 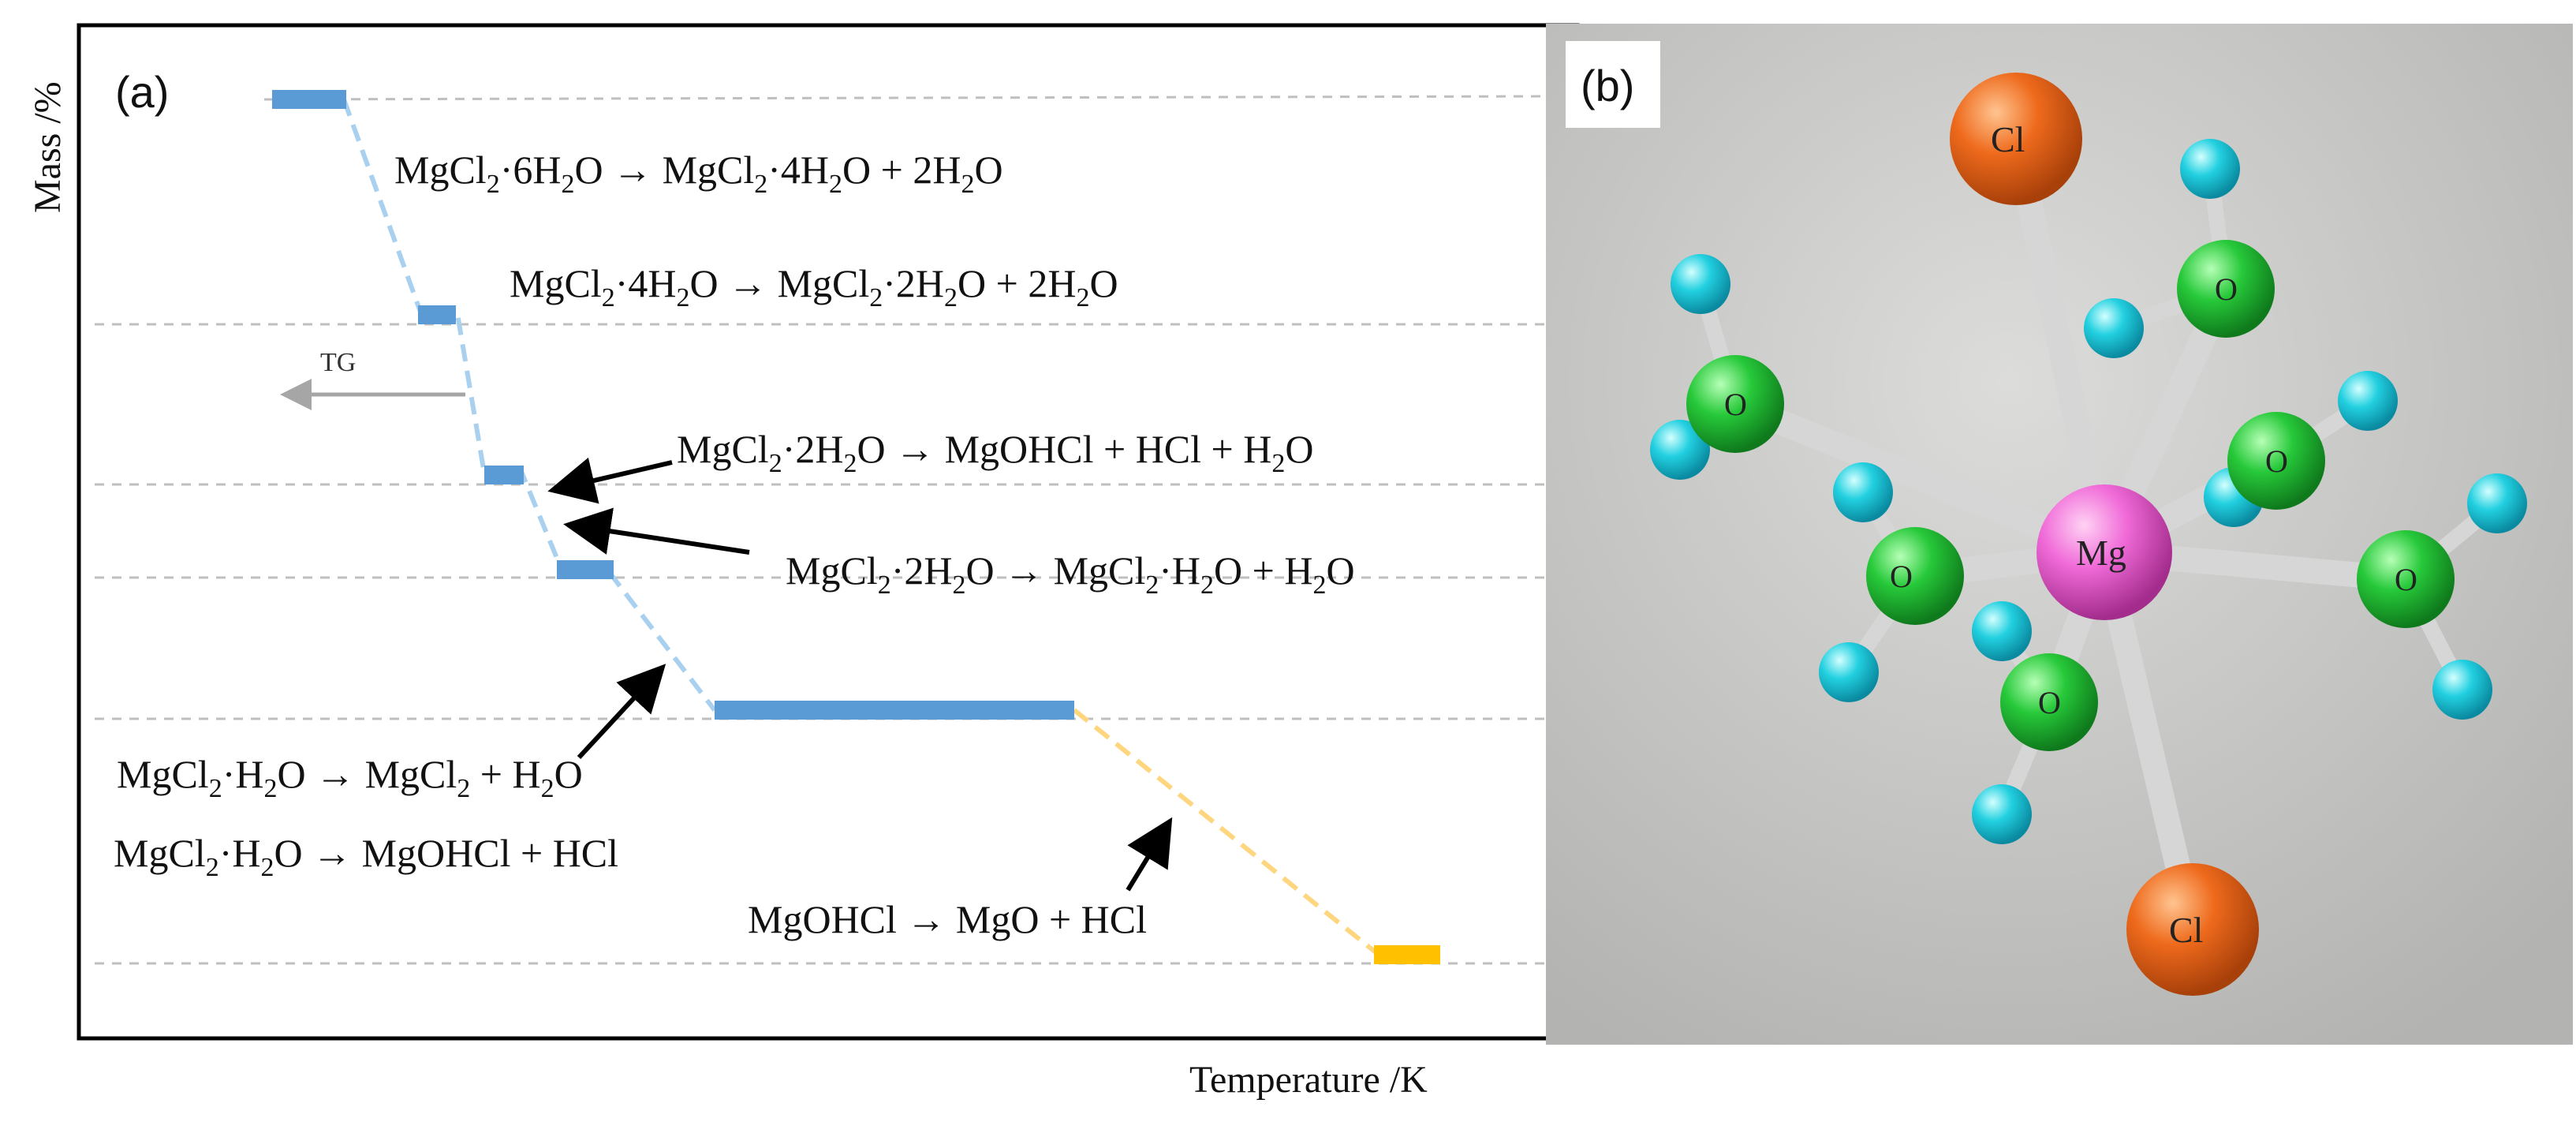 I want to click on magnesium-atom, so click(x=2104, y=552).